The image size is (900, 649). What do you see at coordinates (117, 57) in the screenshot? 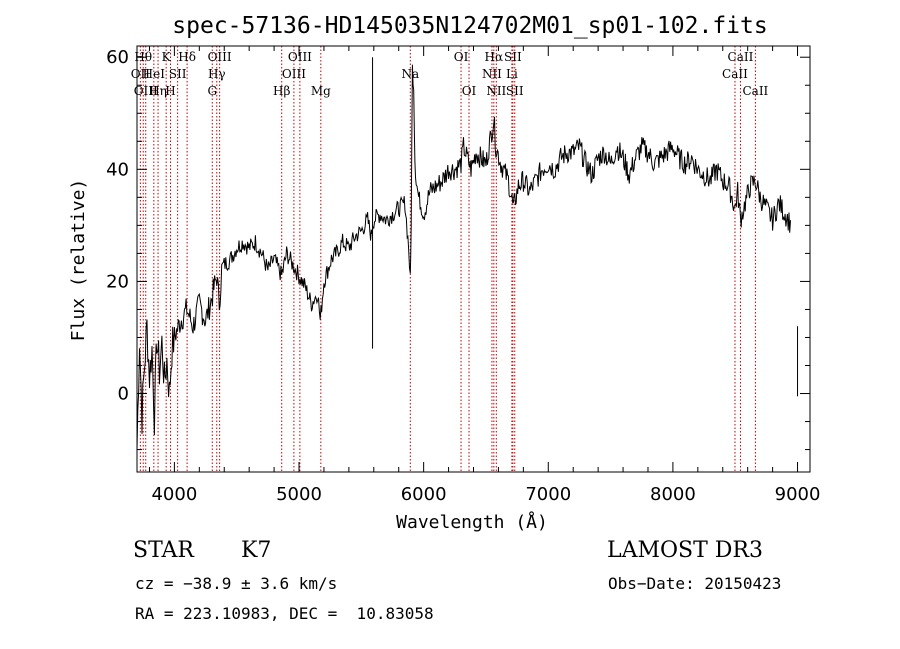
I see `y-tick-label: 60` at bounding box center [117, 57].